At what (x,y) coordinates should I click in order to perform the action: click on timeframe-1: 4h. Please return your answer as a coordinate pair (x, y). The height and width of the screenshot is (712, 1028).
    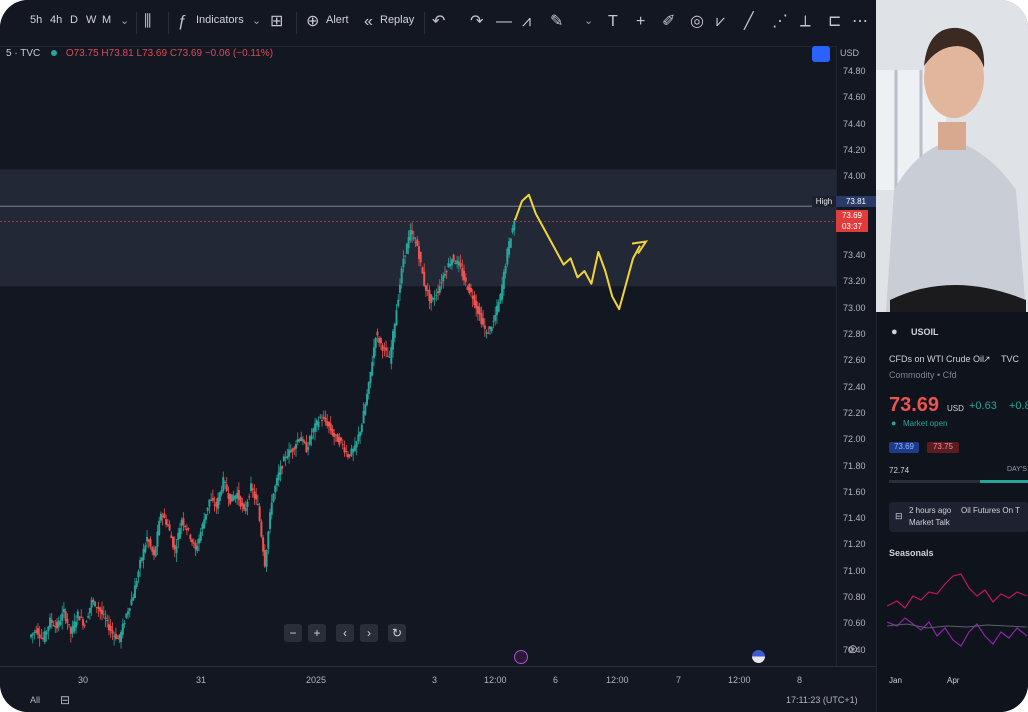
    Looking at the image, I should click on (56, 20).